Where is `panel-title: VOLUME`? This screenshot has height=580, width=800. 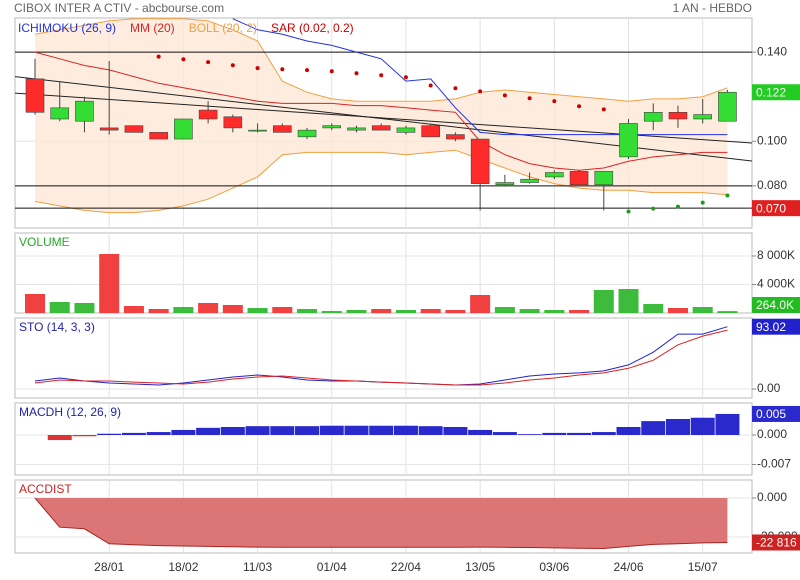
panel-title: VOLUME is located at coordinates (44, 242).